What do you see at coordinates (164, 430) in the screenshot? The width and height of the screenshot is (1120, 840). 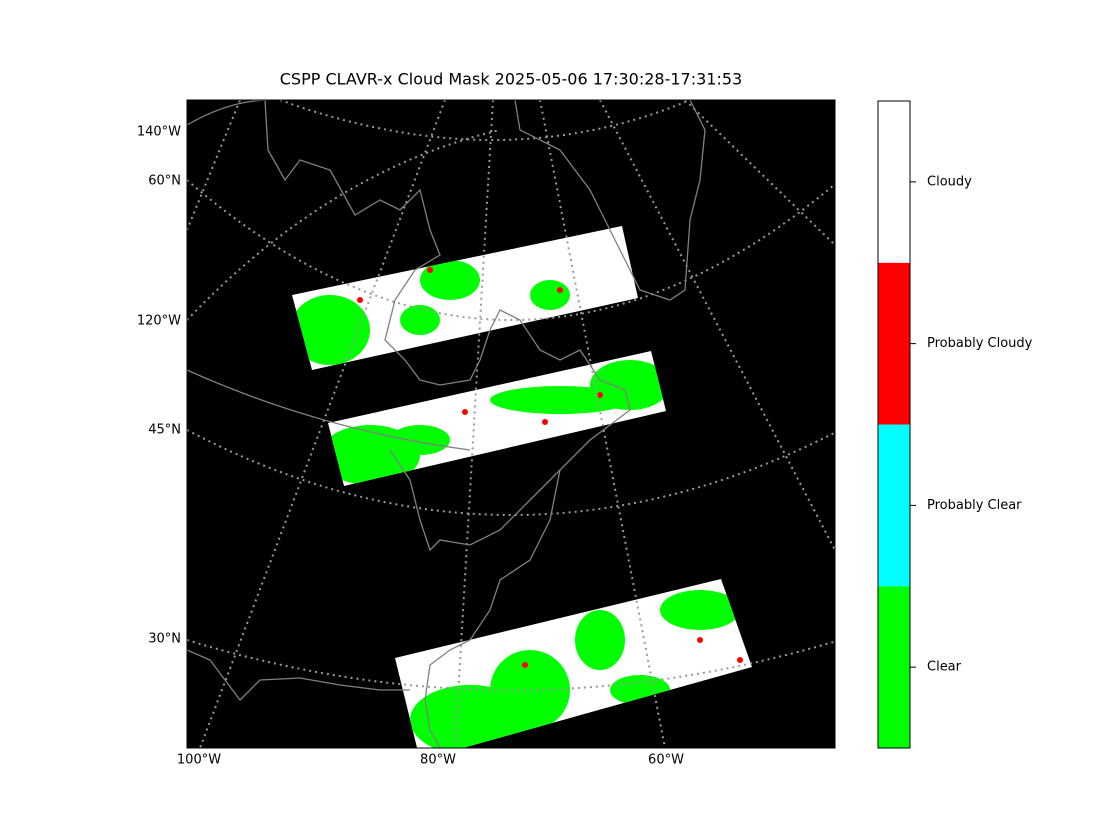 I see `lat-label: 45°N` at bounding box center [164, 430].